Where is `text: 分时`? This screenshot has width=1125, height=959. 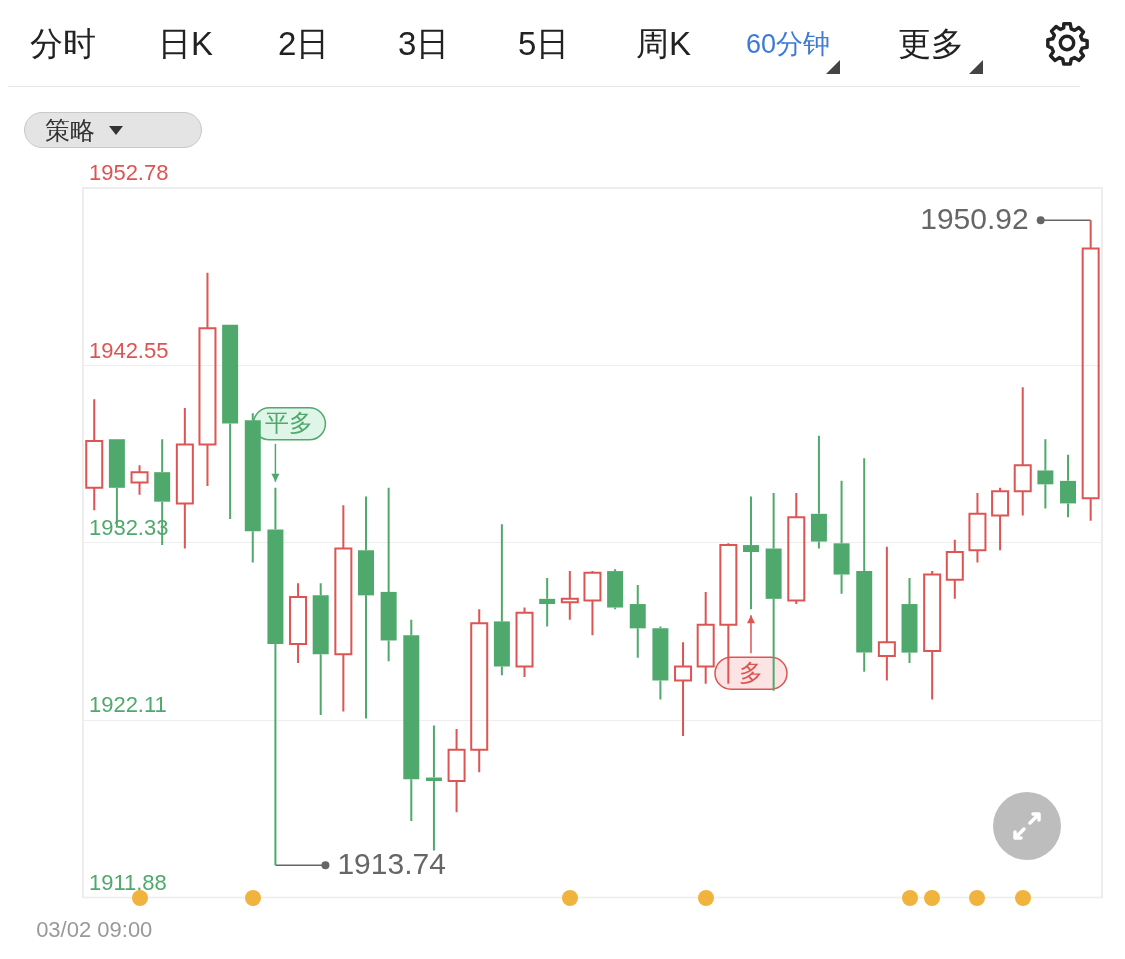 text: 分时 is located at coordinates (63, 44).